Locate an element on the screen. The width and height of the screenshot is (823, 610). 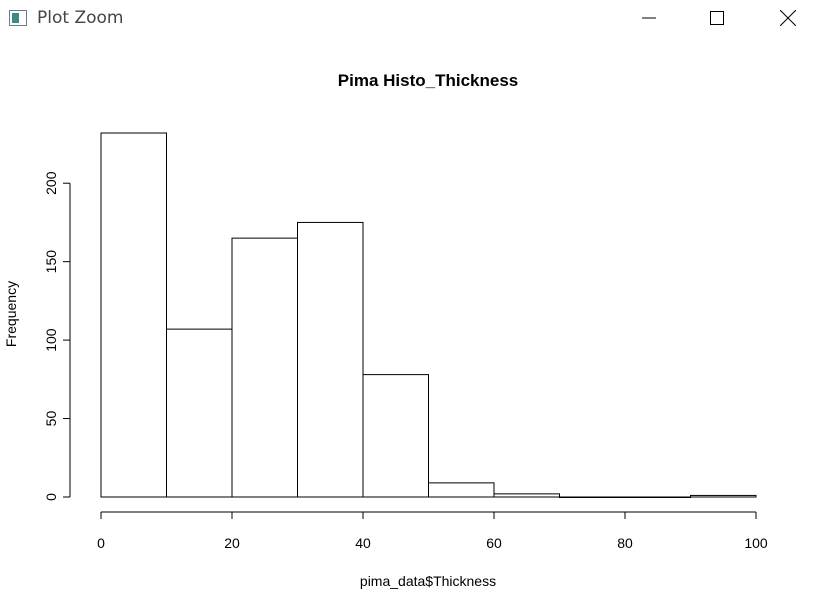
y-axis: 0 50 100 150 200 is located at coordinates (57, 336).